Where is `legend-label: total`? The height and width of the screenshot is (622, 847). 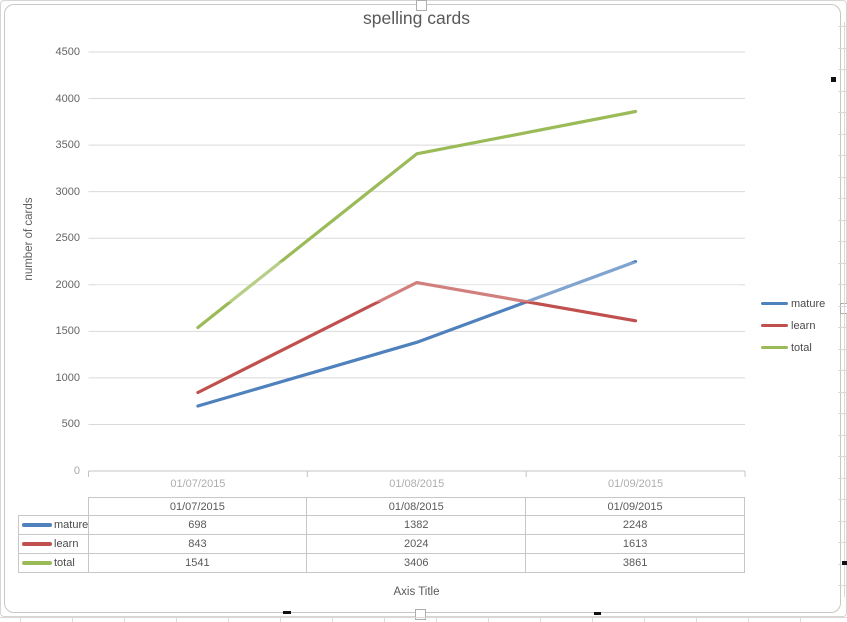 legend-label: total is located at coordinates (801, 347).